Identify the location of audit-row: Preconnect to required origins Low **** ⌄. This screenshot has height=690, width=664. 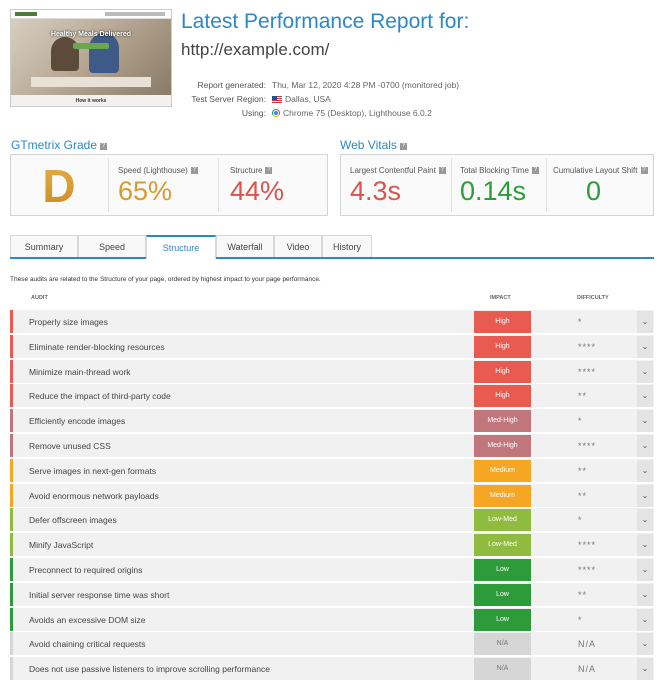
(332, 569).